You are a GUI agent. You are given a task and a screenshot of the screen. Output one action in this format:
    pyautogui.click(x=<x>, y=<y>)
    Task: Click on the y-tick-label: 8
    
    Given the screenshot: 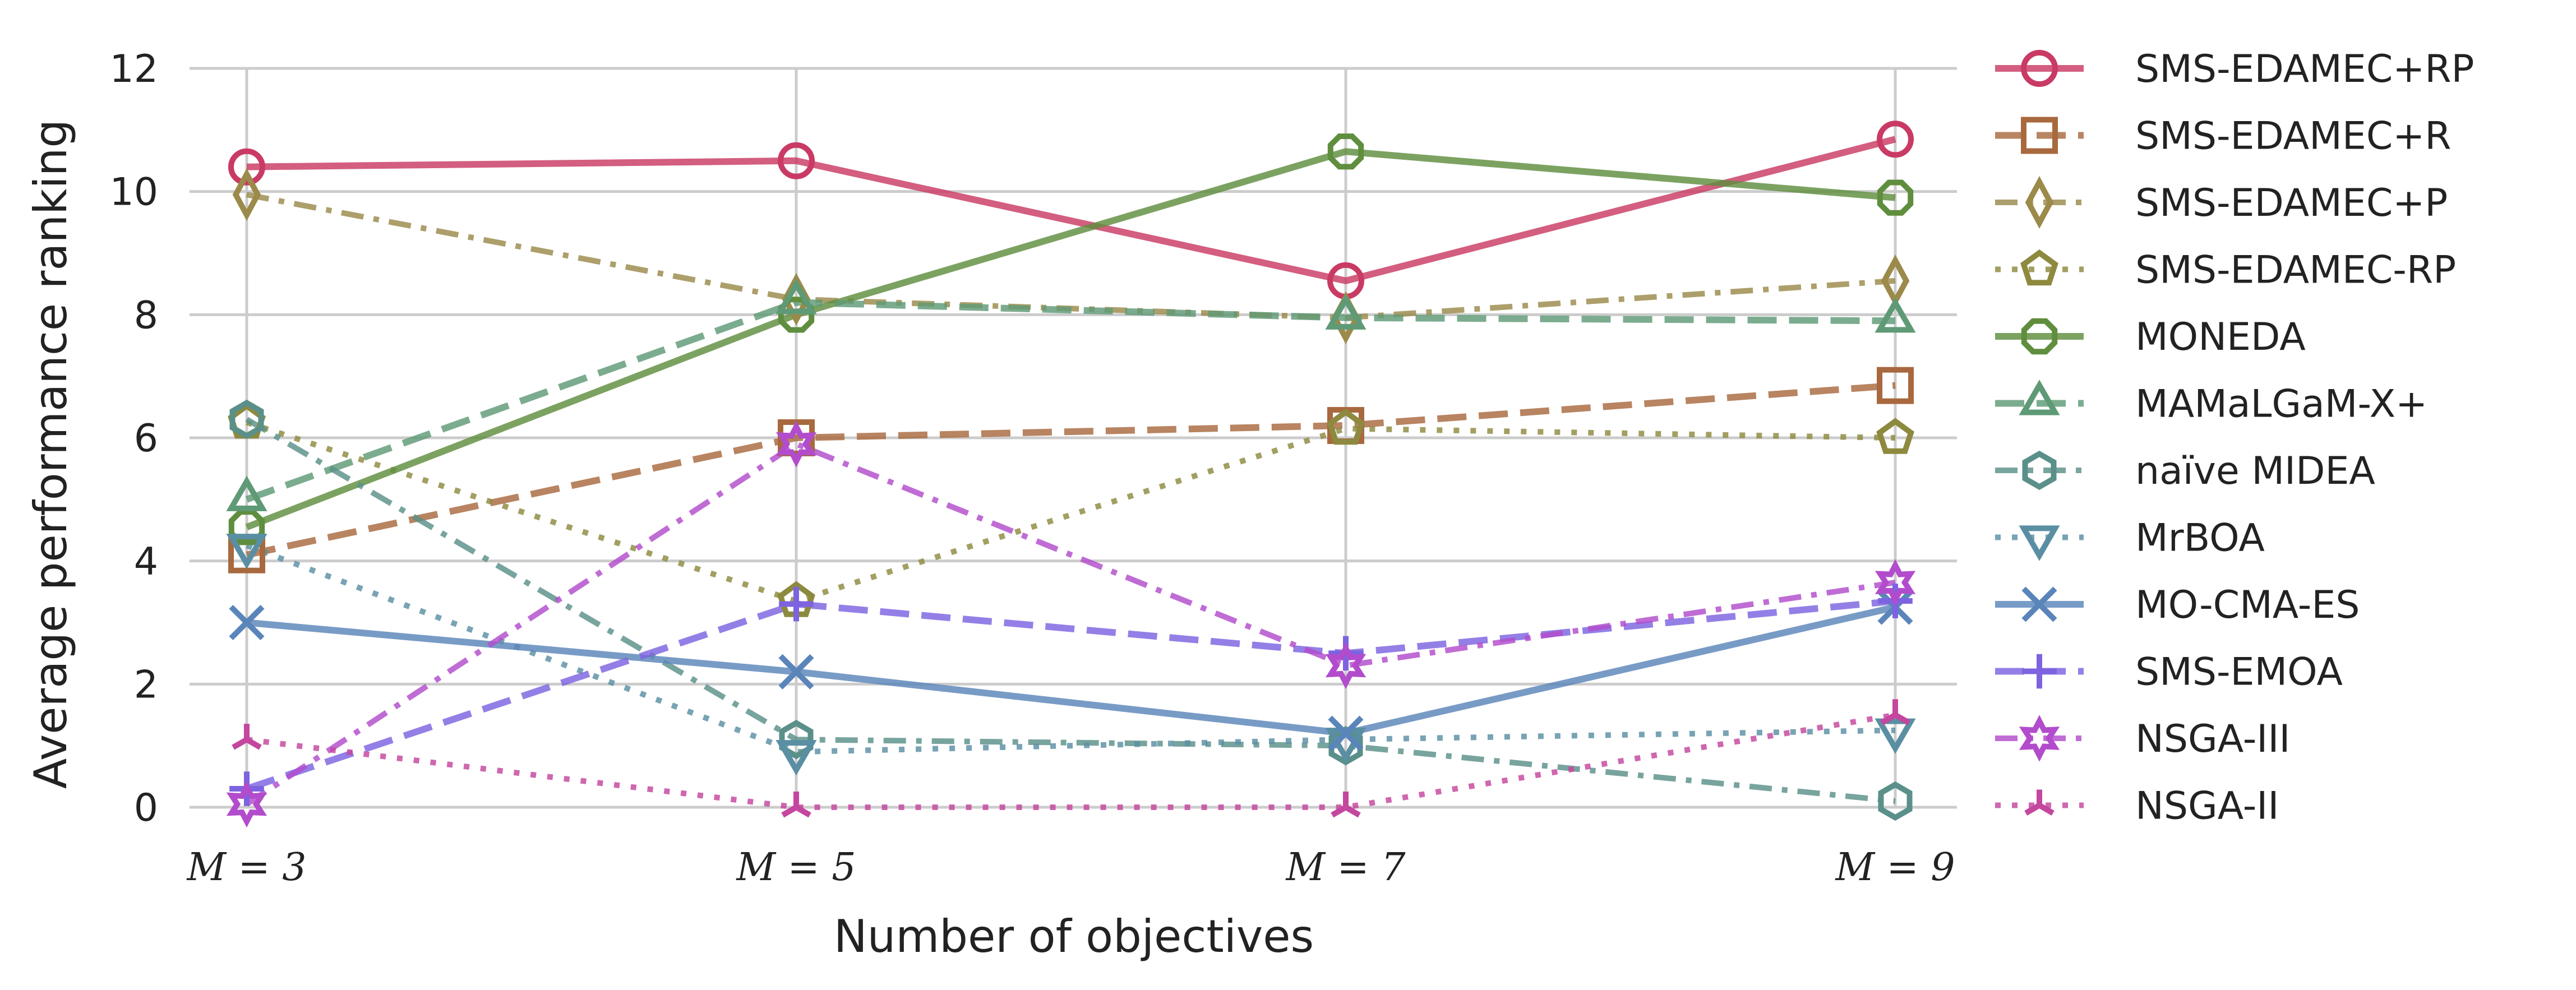 What is the action you would take?
    pyautogui.click(x=146, y=315)
    